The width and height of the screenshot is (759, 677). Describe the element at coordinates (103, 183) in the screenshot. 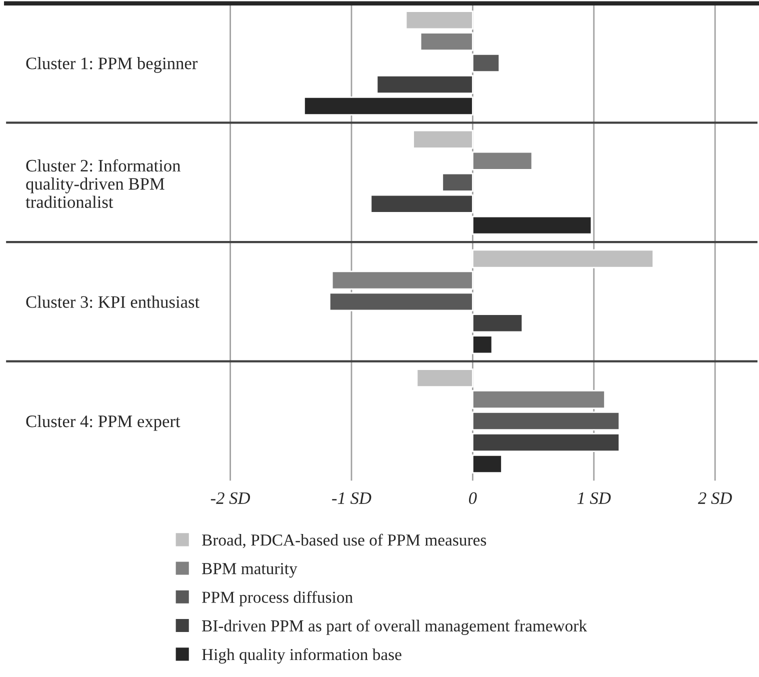

I see `y-tick-label: Cluster 2: Information quality-driven BPM traditionalist` at that location.